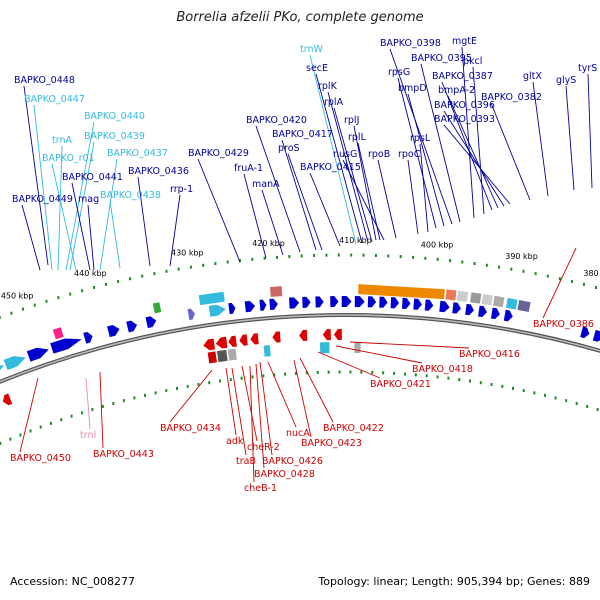 The height and width of the screenshot is (600, 600). I want to click on gene-label-top: rpoB, so click(379, 154).